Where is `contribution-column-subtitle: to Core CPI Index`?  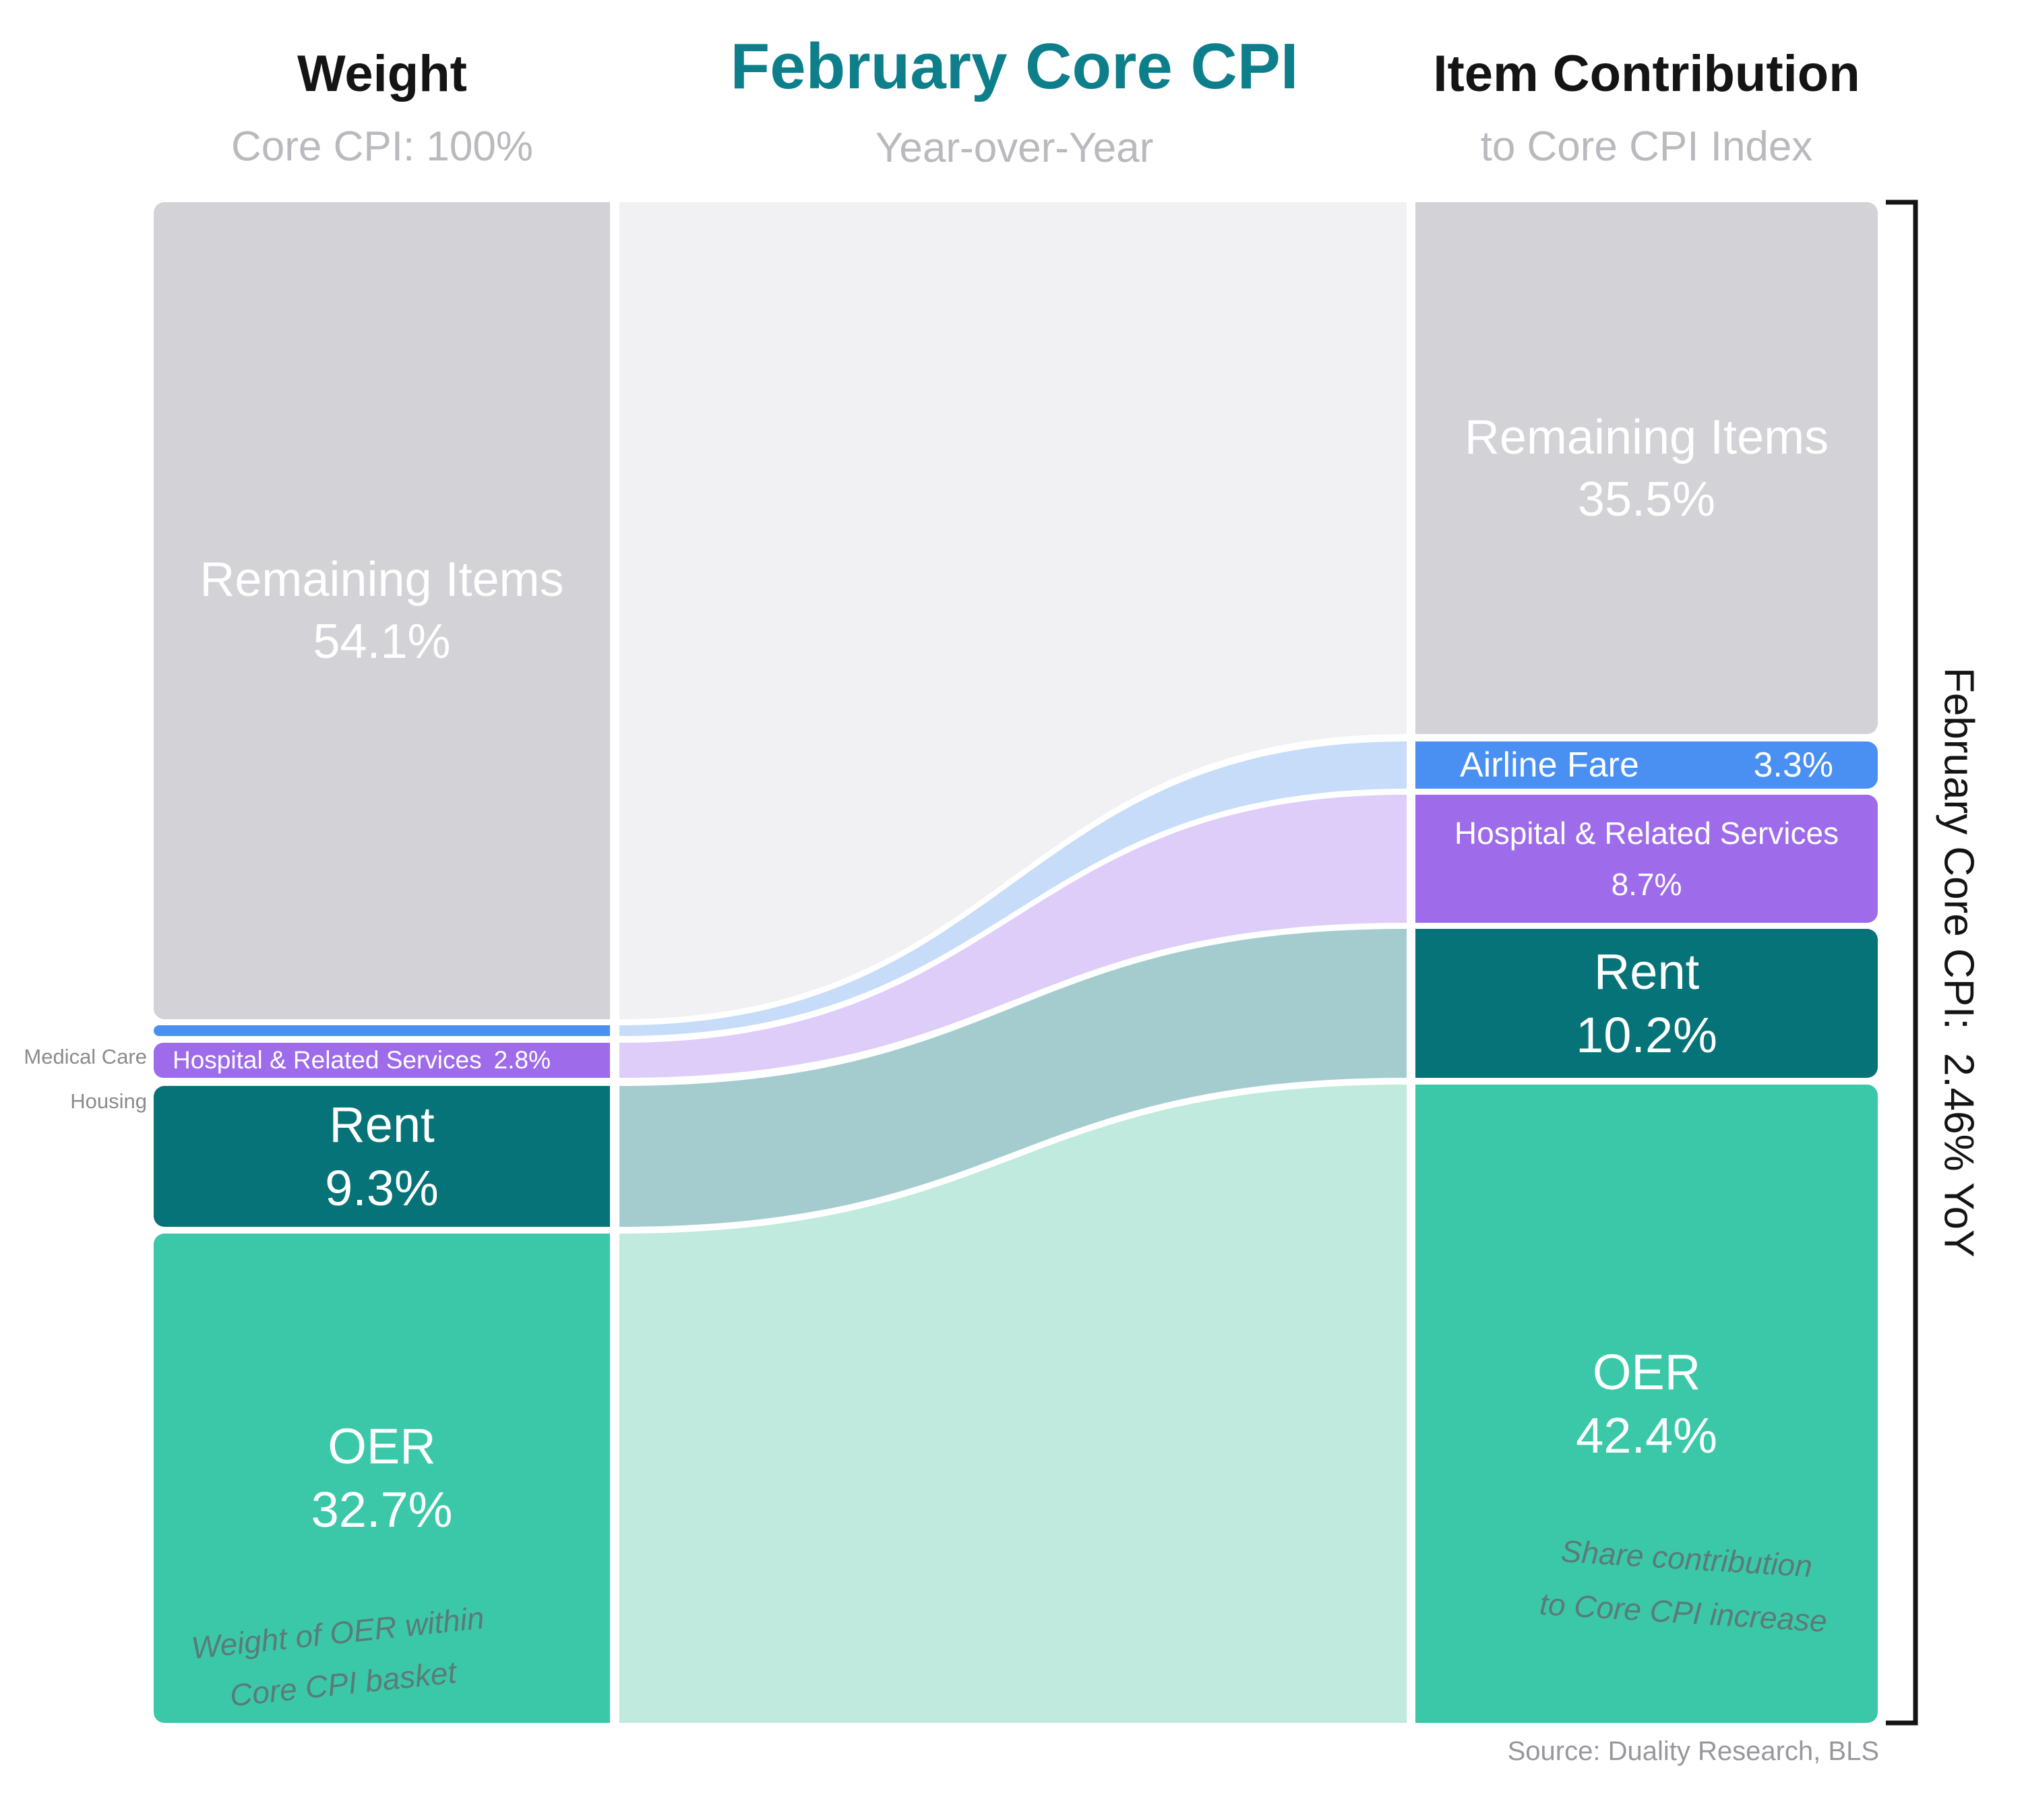 contribution-column-subtitle: to Core CPI Index is located at coordinates (1646, 146).